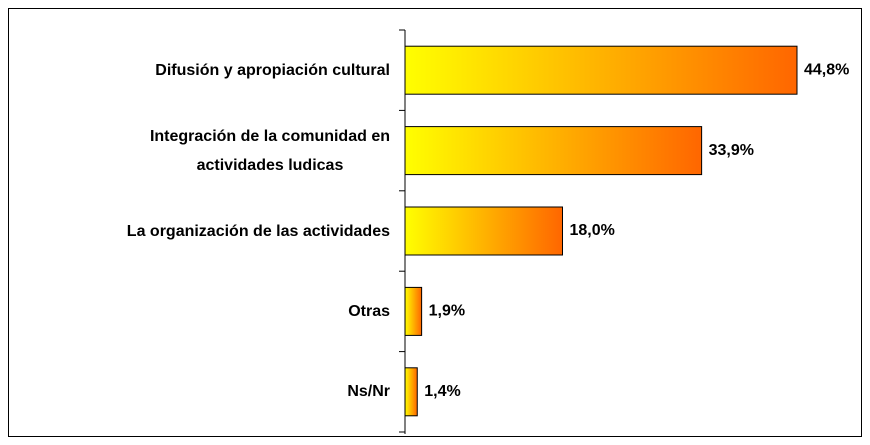 The width and height of the screenshot is (870, 445). I want to click on value-label: 33,9%, so click(731, 150).